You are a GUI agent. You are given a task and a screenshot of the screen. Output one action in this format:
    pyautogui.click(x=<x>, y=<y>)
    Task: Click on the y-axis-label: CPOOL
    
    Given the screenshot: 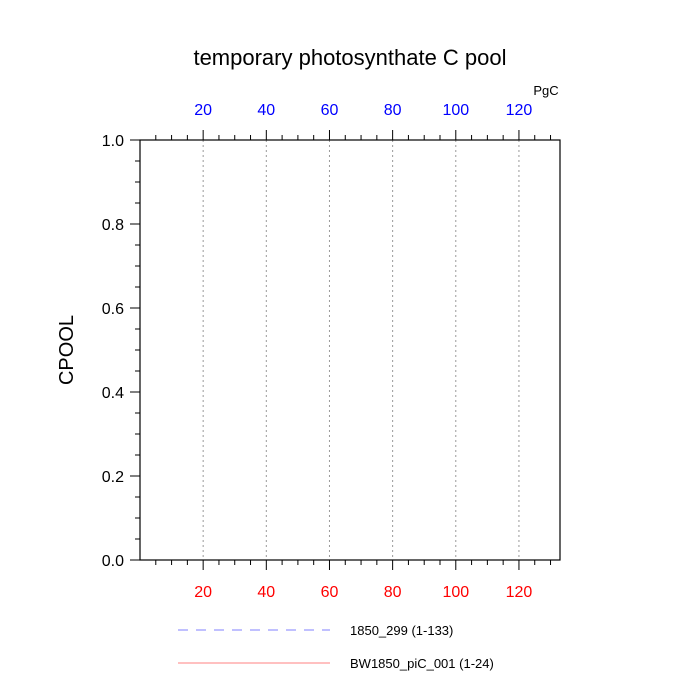 What is the action you would take?
    pyautogui.click(x=67, y=350)
    